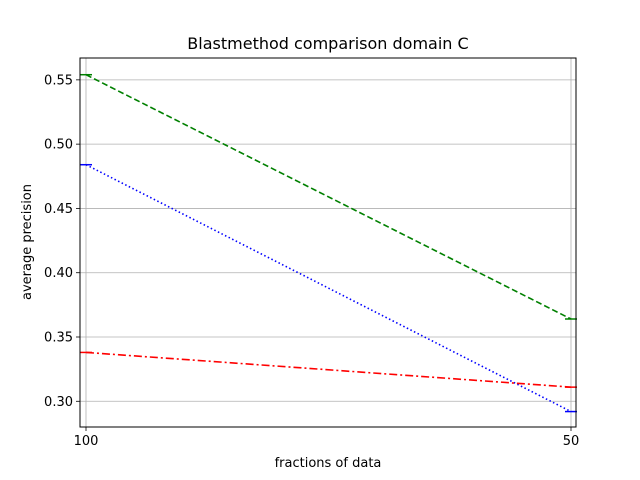 This screenshot has height=480, width=640. What do you see at coordinates (58, 402) in the screenshot?
I see `y-tick-label: 0.30` at bounding box center [58, 402].